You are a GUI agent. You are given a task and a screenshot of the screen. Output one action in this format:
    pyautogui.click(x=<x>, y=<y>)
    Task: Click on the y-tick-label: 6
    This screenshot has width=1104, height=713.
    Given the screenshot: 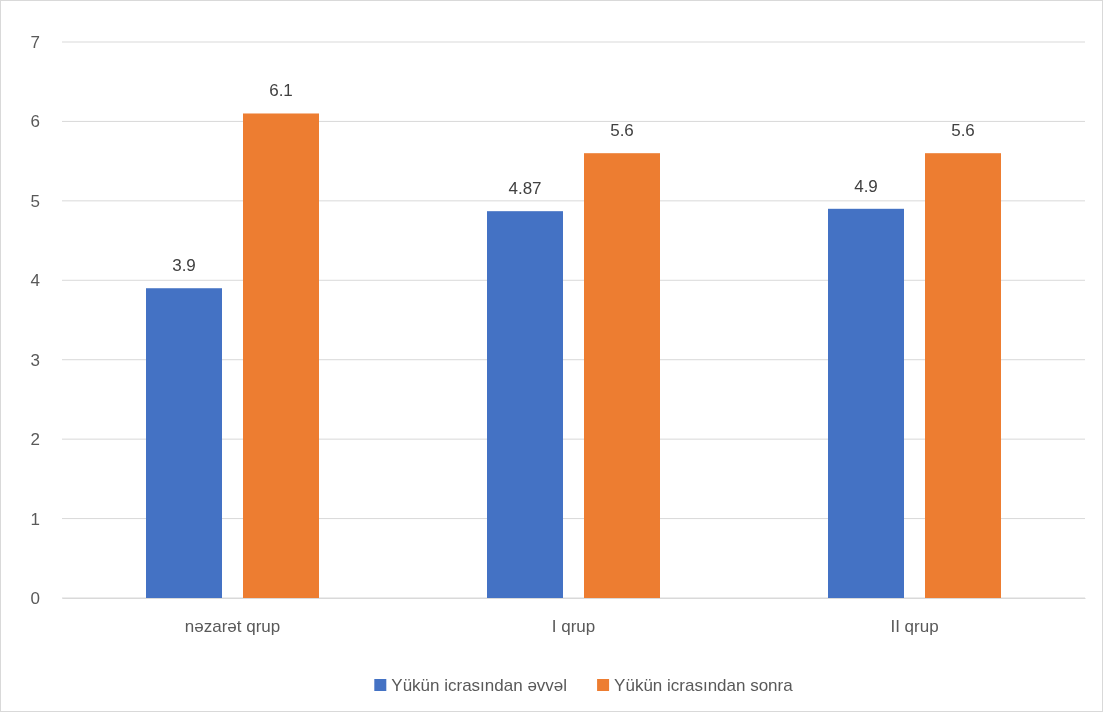 What is the action you would take?
    pyautogui.click(x=35, y=122)
    